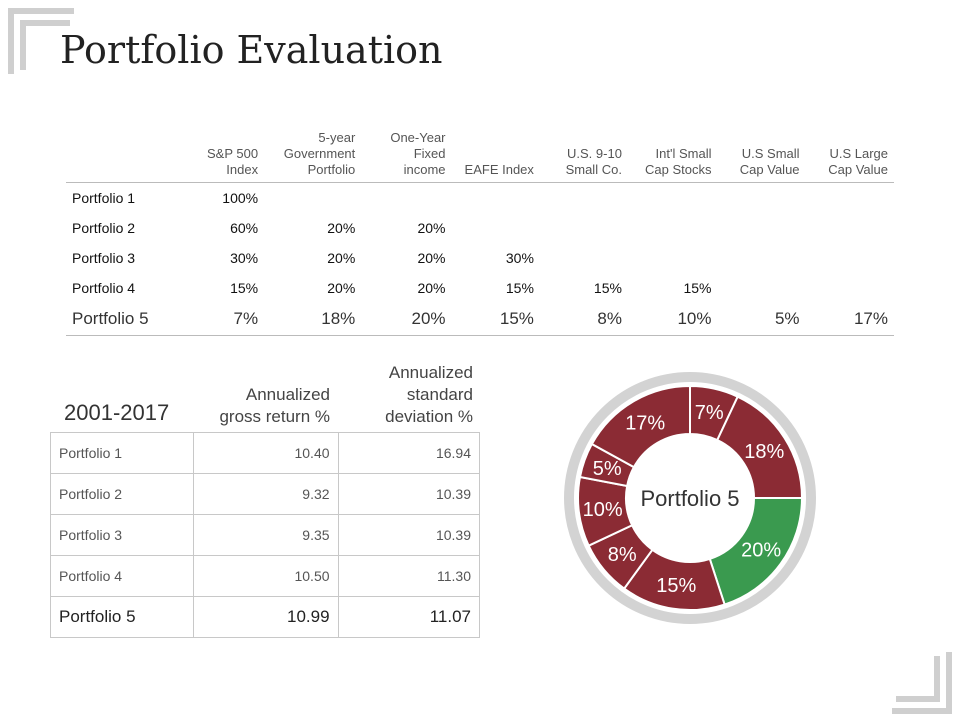  Describe the element at coordinates (409, 576) in the screenshot. I see `std-deviation-cell: 11.30` at that location.